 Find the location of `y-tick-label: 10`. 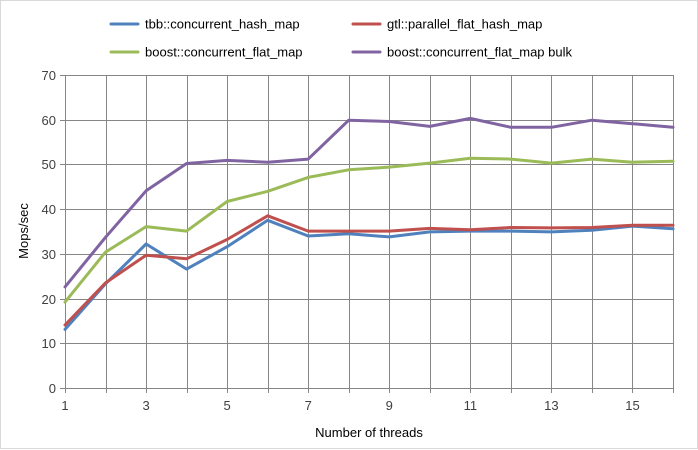

y-tick-label: 10 is located at coordinates (49, 343).